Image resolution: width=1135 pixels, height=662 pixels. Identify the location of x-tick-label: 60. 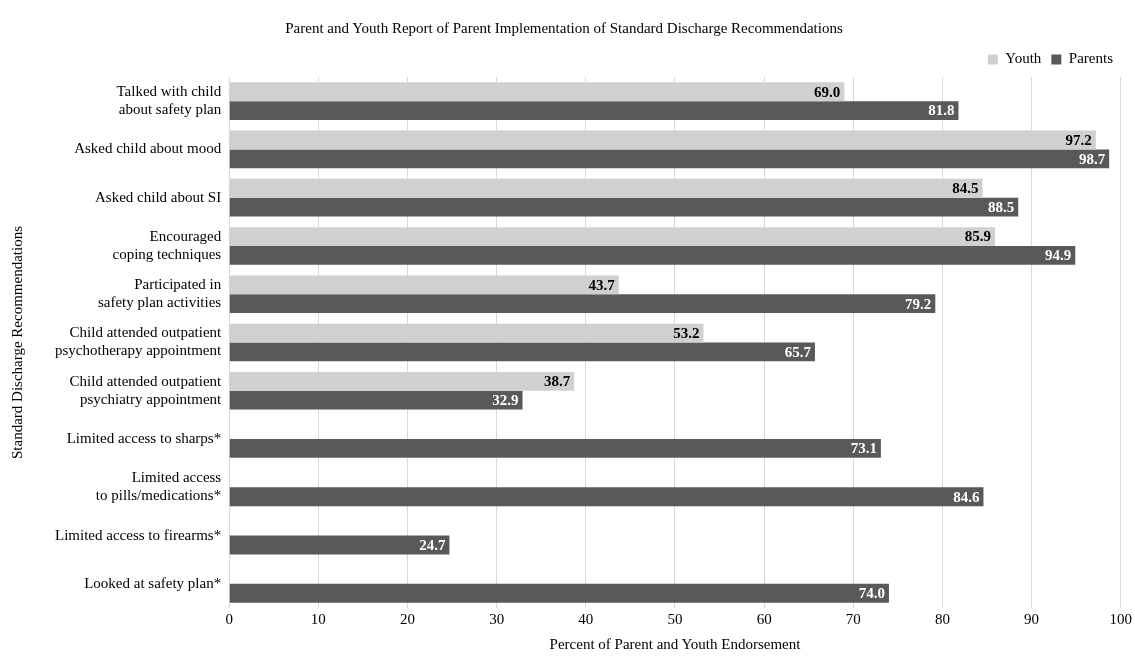
(764, 618).